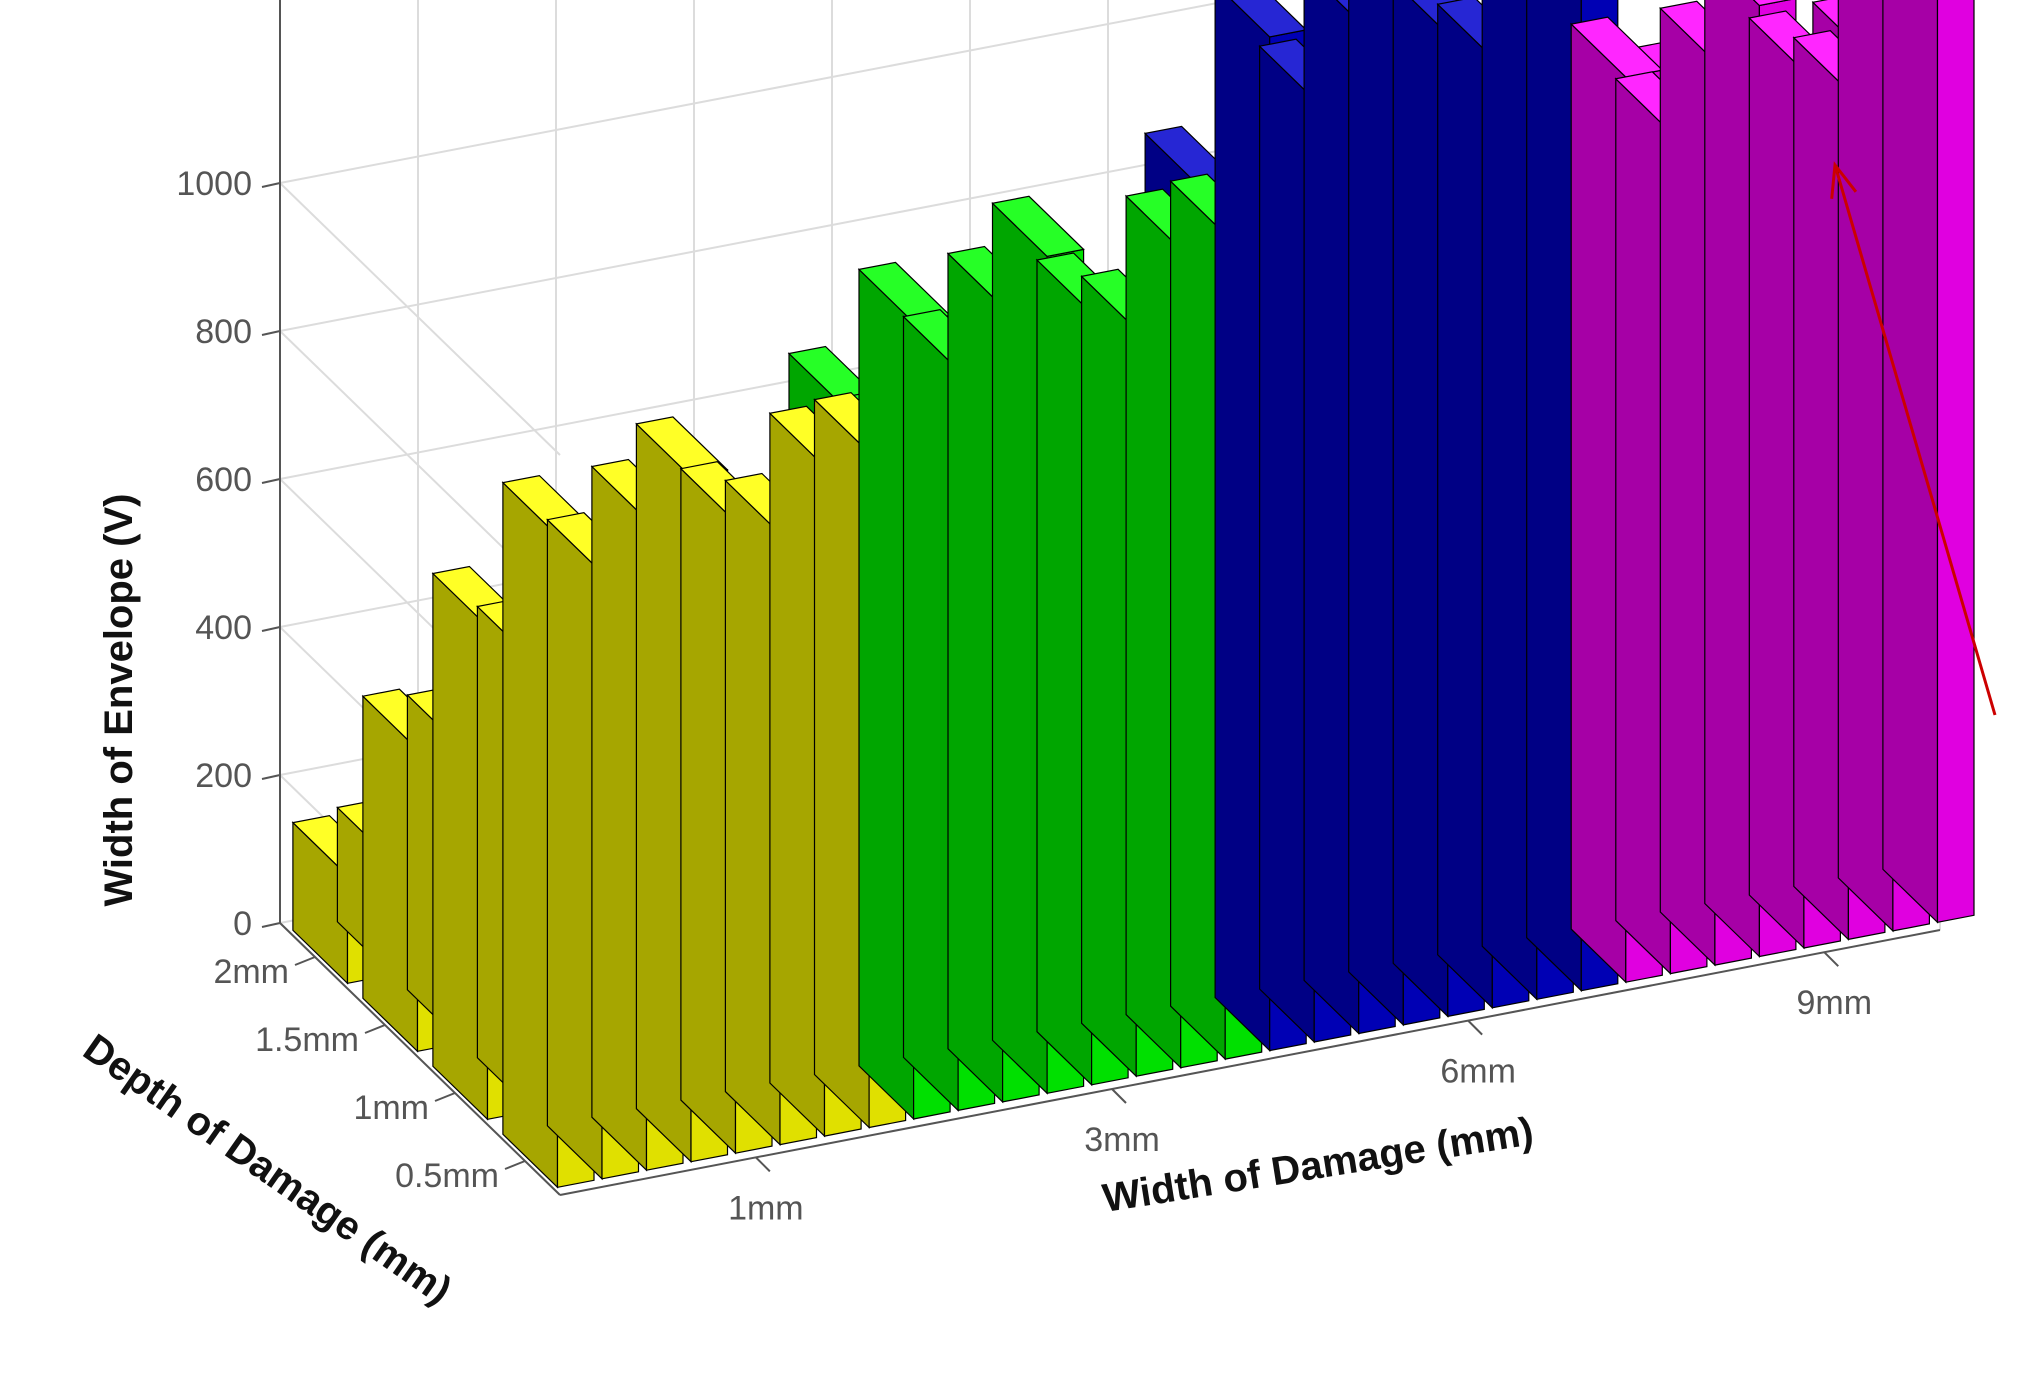 The image size is (2033, 1379). What do you see at coordinates (1844, 180) in the screenshot?
I see `arrow-head` at bounding box center [1844, 180].